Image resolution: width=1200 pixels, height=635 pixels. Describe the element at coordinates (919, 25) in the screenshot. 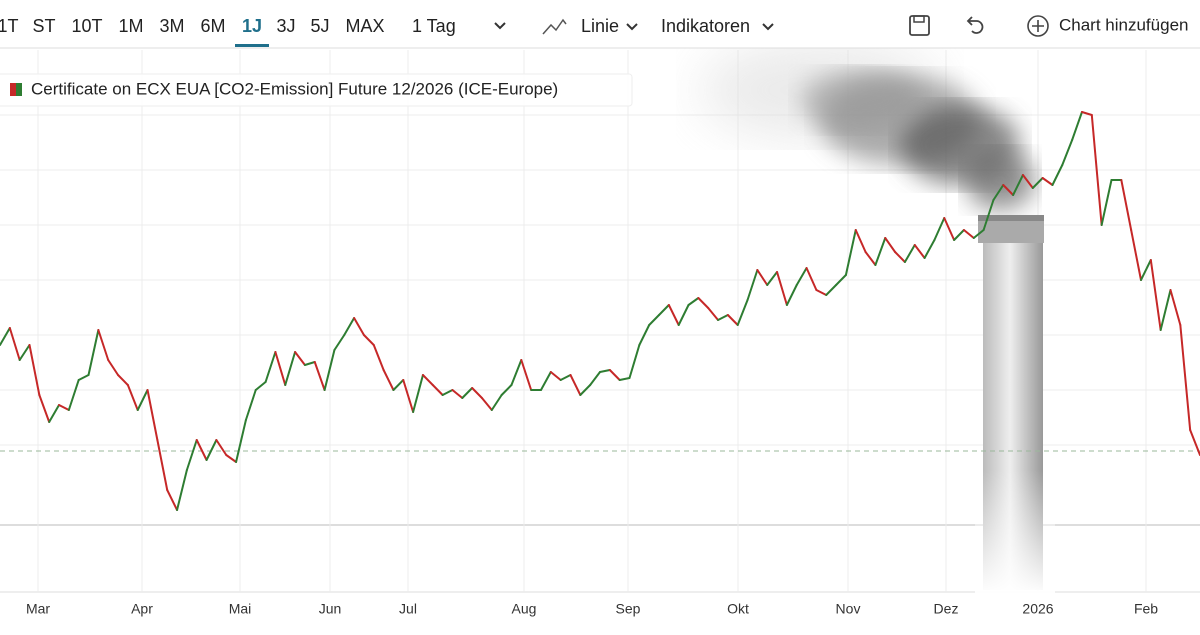

I see `save-icon` at that location.